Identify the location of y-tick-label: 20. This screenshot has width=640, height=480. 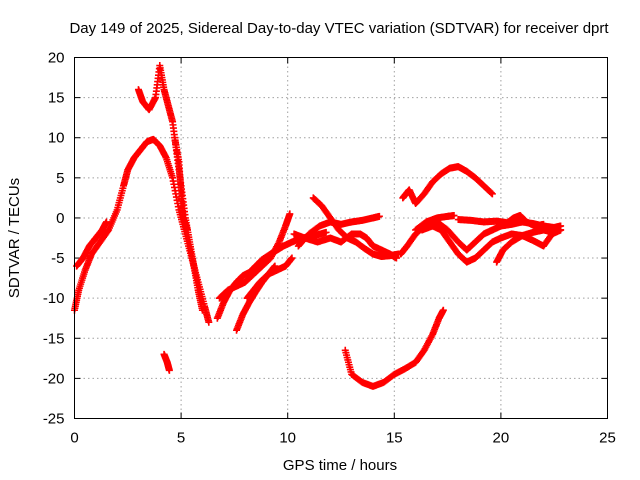
(56, 58).